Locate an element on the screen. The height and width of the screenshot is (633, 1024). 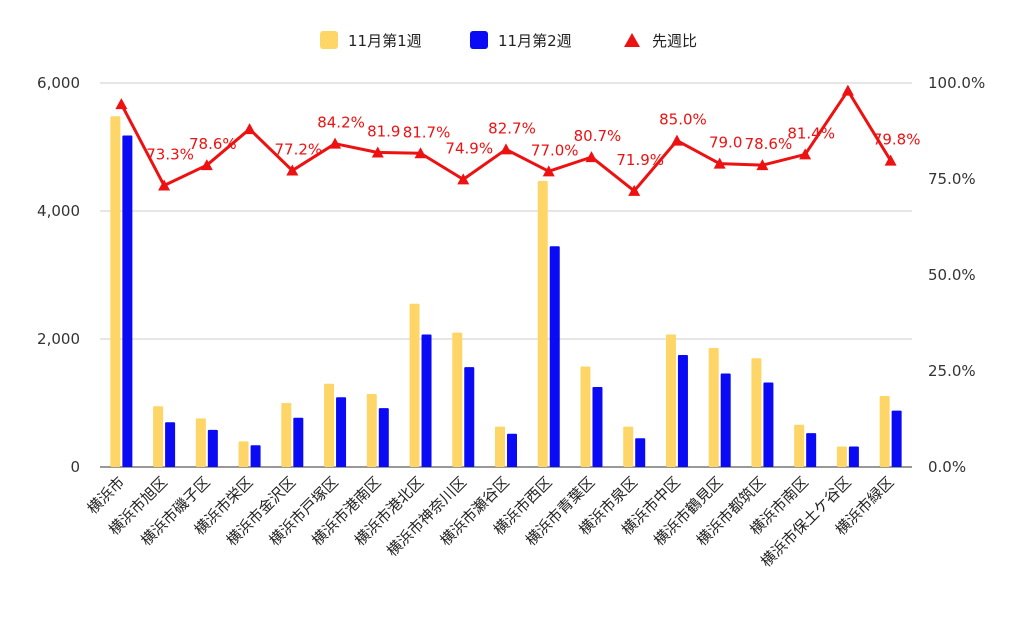
ratio-data-label: 82.7% is located at coordinates (512, 128).